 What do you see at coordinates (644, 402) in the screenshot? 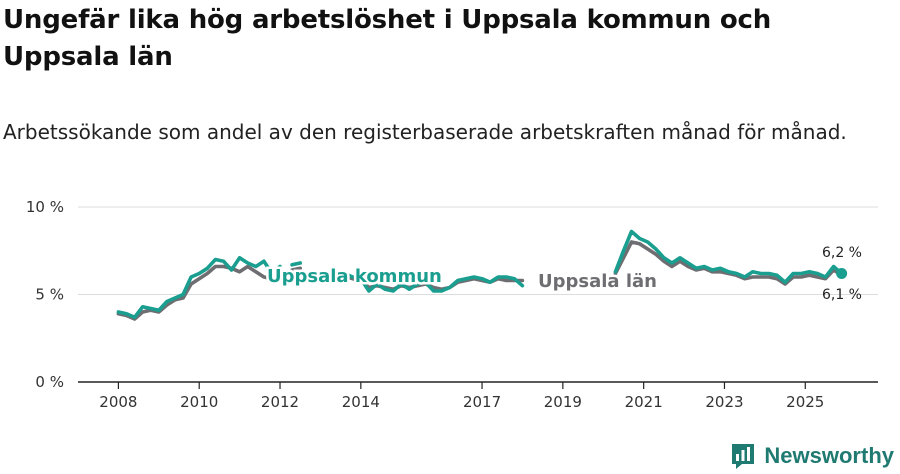
I see `x-tick-label: 2021` at bounding box center [644, 402].